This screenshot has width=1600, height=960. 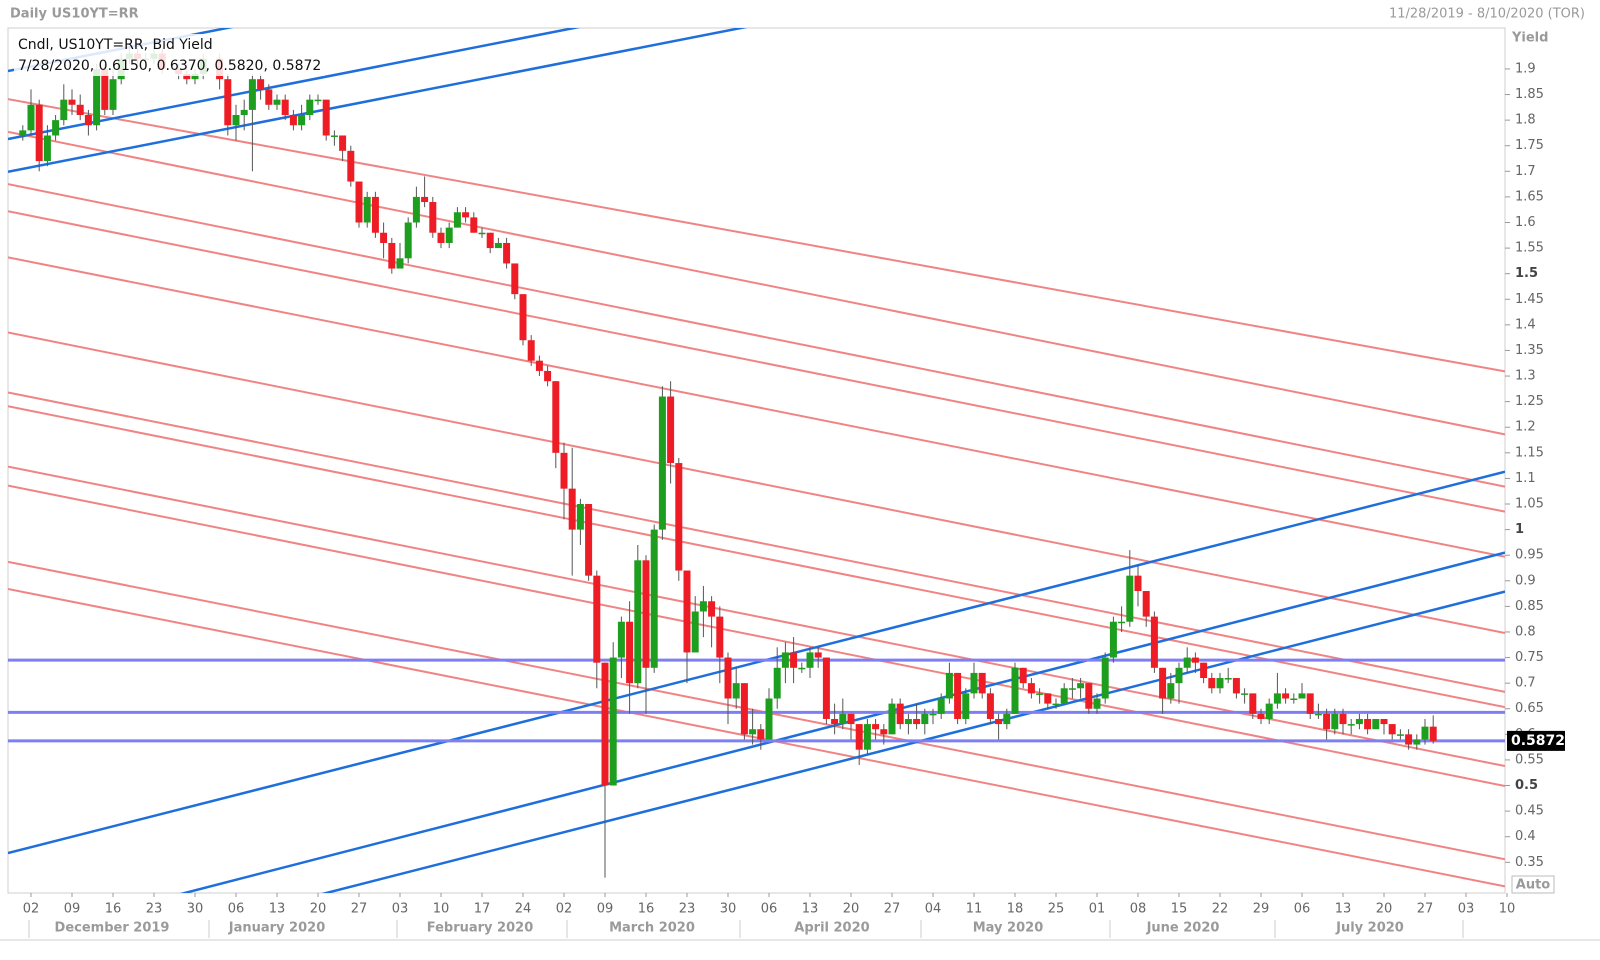 I want to click on month-label: July 2020, so click(x=1369, y=928).